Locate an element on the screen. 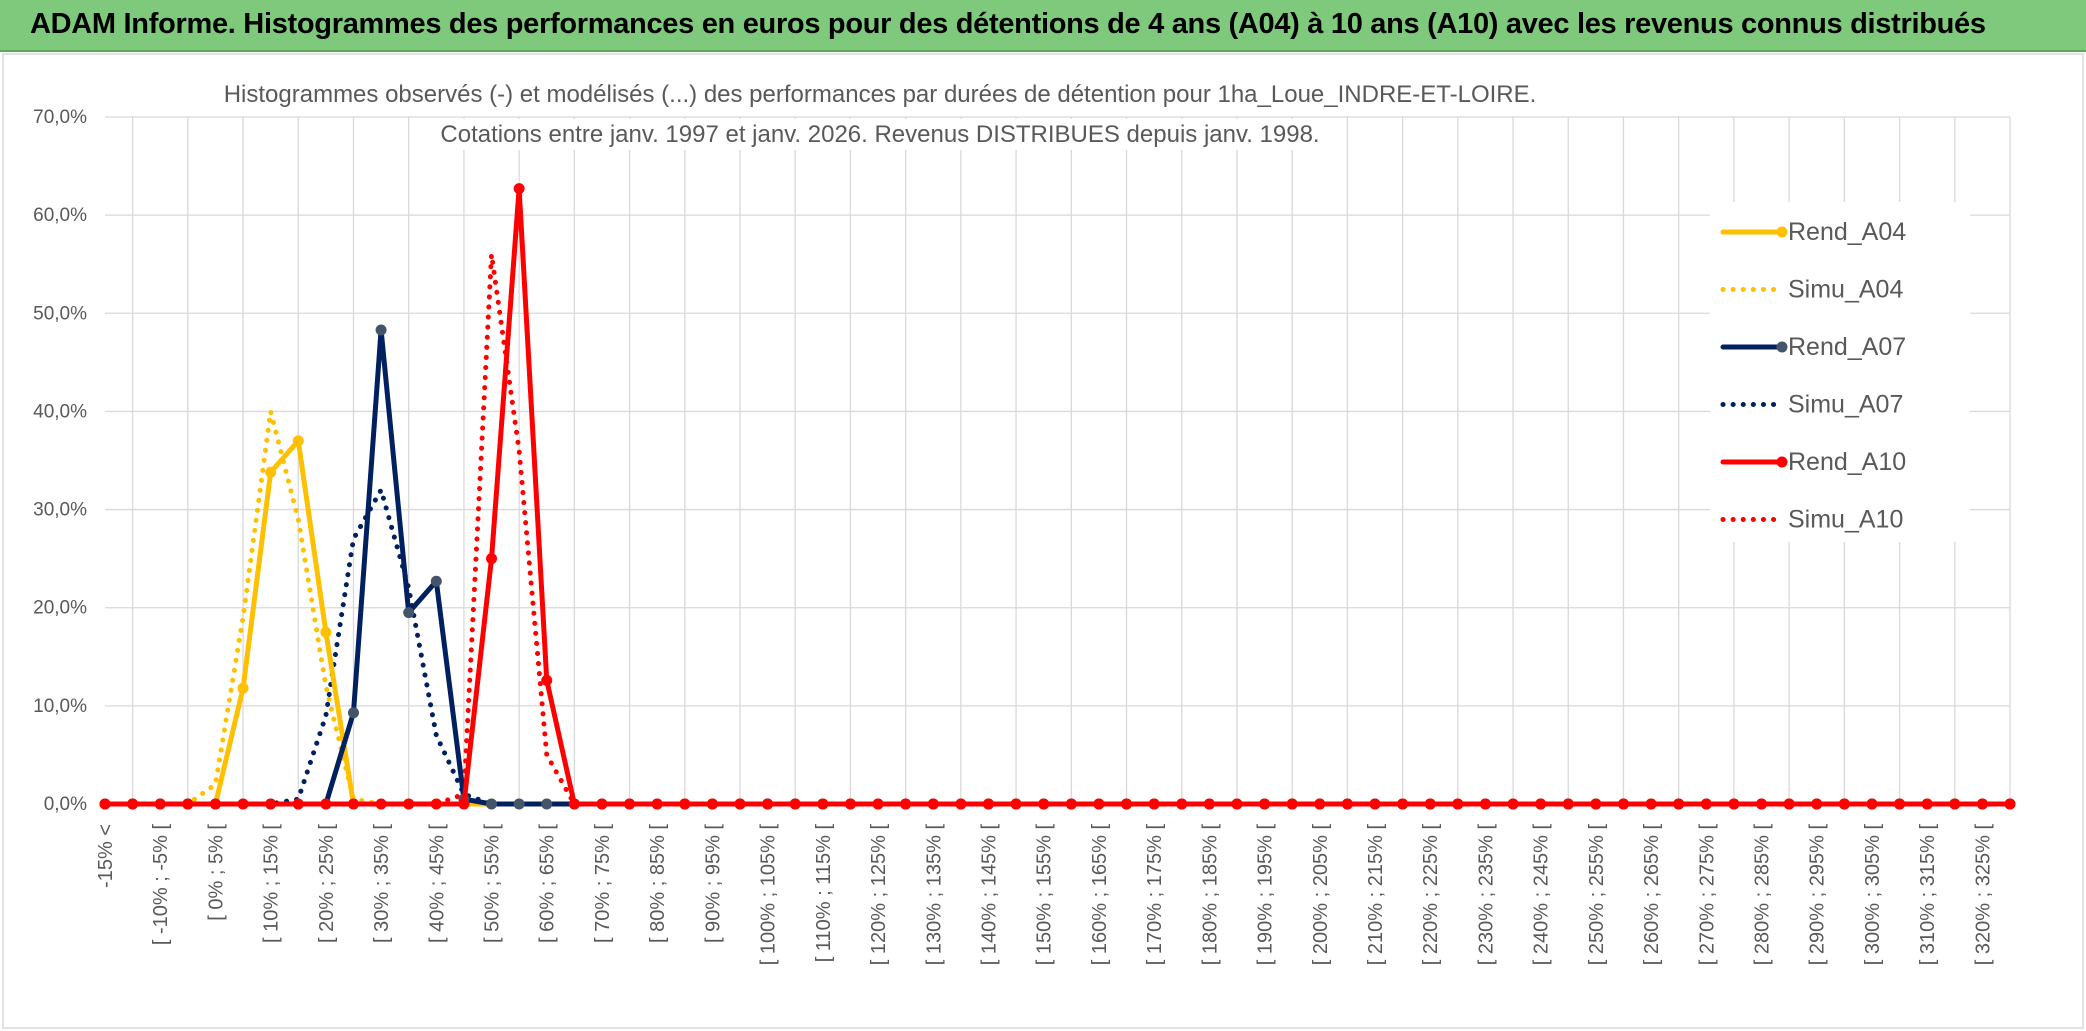  x-tick-label: [ -10% ; -5% [ is located at coordinates (161, 885).